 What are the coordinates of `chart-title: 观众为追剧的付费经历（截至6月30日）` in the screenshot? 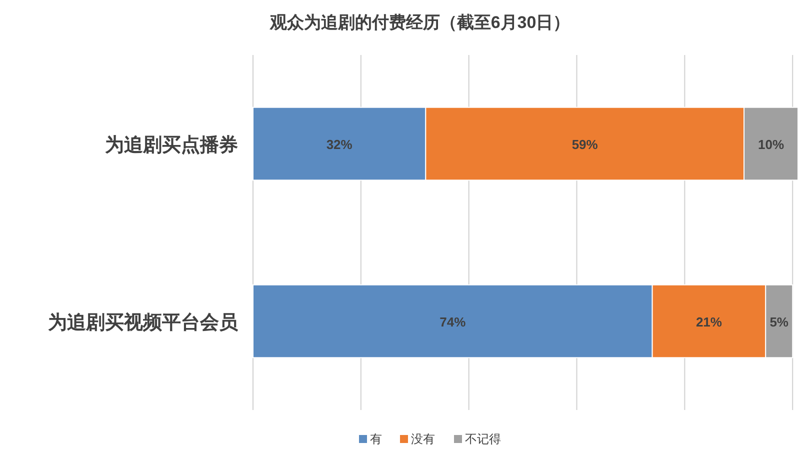 It's located at (419, 22).